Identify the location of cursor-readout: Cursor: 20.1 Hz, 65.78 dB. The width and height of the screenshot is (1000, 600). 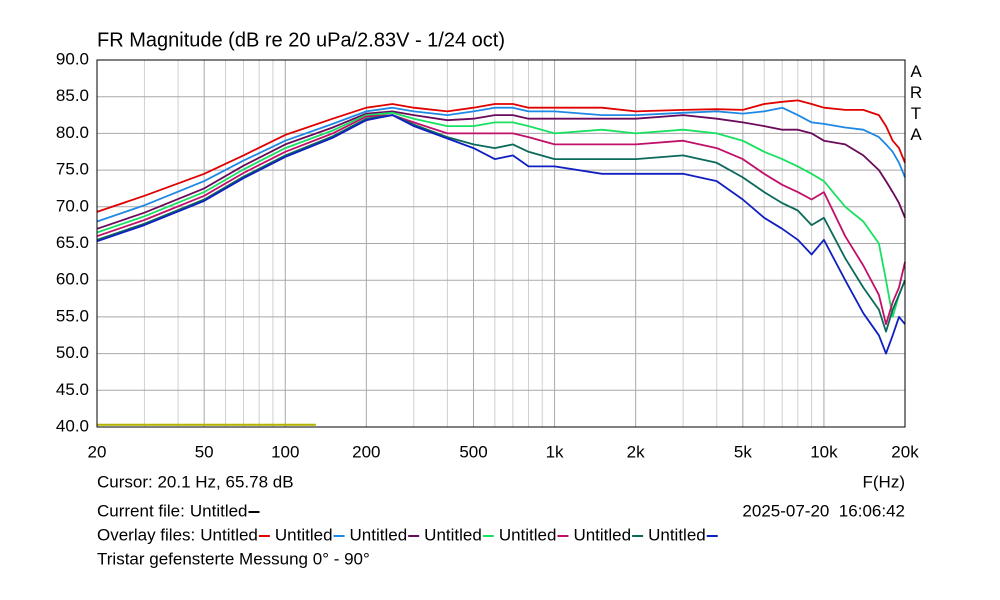
(195, 481).